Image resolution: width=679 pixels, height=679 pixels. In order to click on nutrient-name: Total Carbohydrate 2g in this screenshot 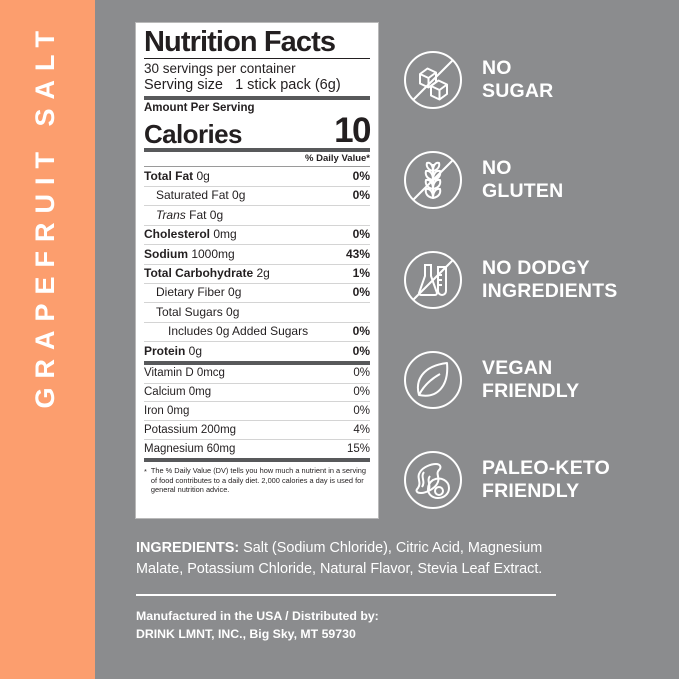, I will do `click(207, 273)`.